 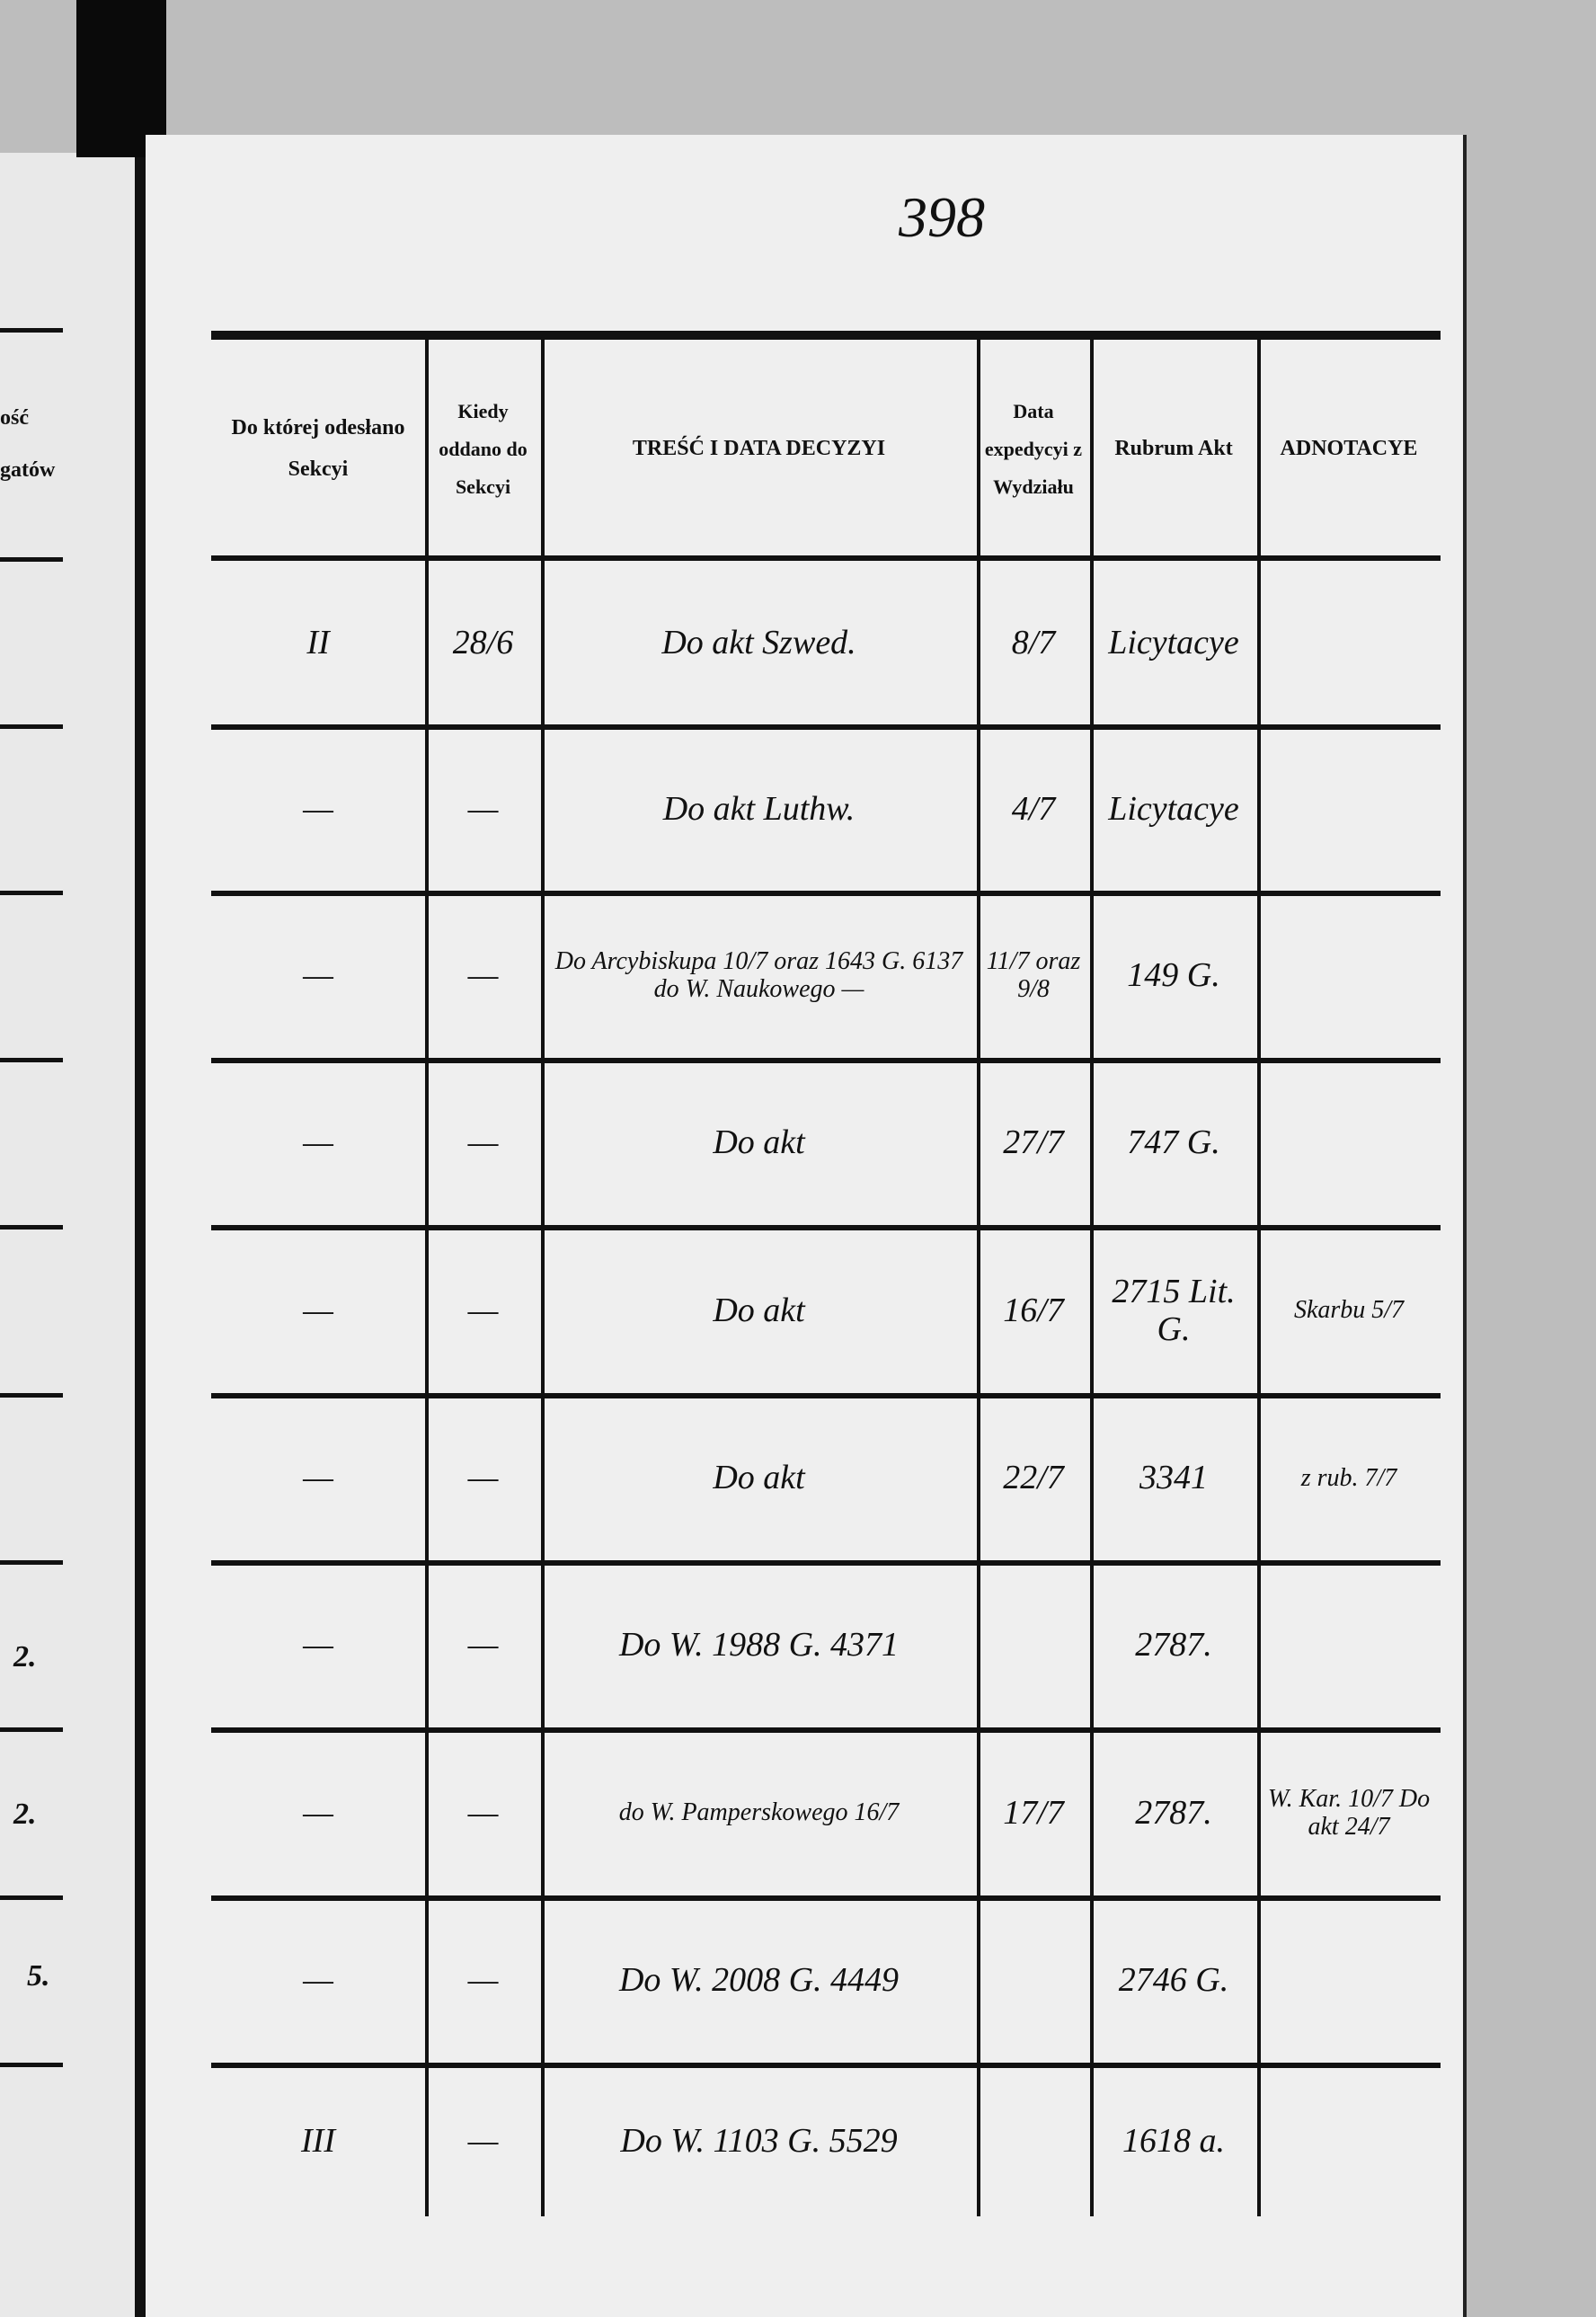 I want to click on column-header: ADNOTACYE, so click(x=1349, y=449).